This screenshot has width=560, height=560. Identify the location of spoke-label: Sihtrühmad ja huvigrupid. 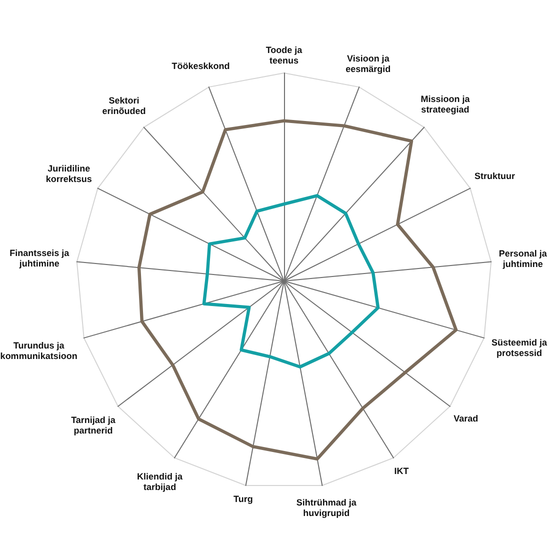
(327, 508).